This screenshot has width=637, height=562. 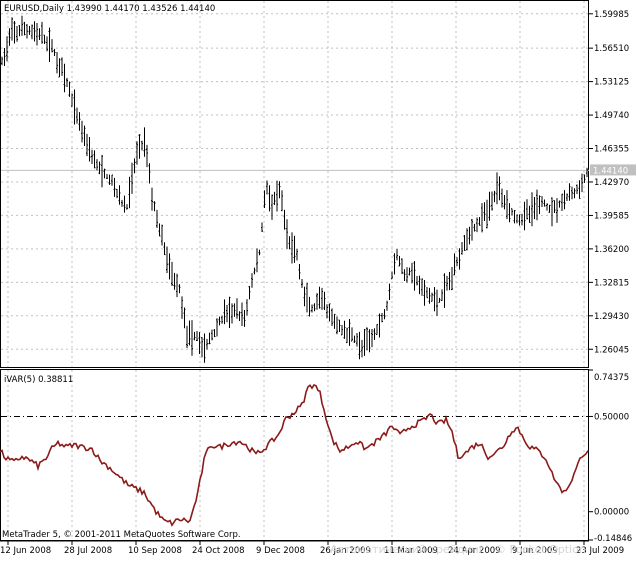 I want to click on indicator-axis: 0.74375 0.50000 0.00000 -0.14846, so click(x=610, y=456).